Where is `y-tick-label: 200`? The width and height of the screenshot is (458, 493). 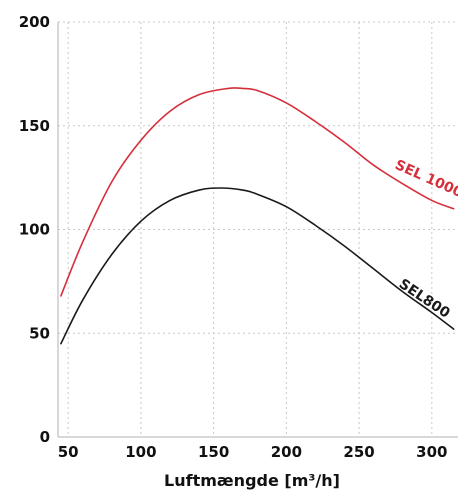 y-tick-label: 200 is located at coordinates (34, 22).